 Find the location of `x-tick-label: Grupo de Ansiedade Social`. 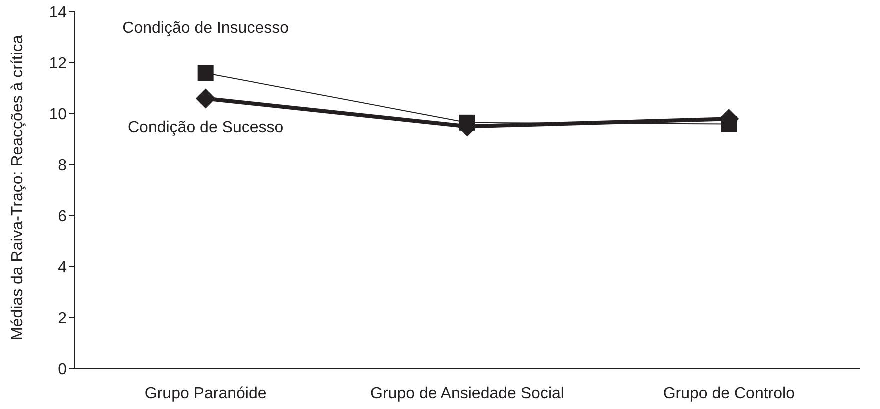

x-tick-label: Grupo de Ansiedade Social is located at coordinates (467, 393).